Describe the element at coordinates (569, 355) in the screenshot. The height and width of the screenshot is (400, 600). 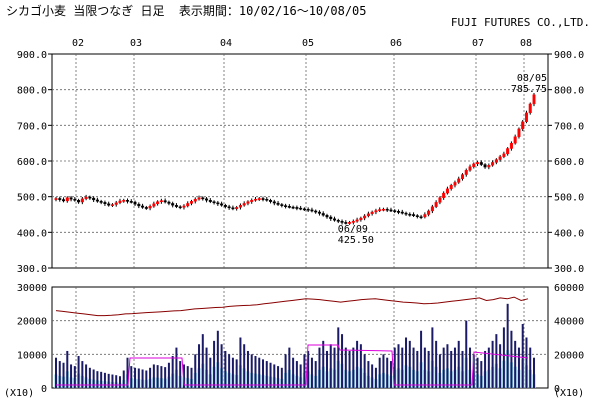
I see `volume-tick-label-right: 20000` at that location.